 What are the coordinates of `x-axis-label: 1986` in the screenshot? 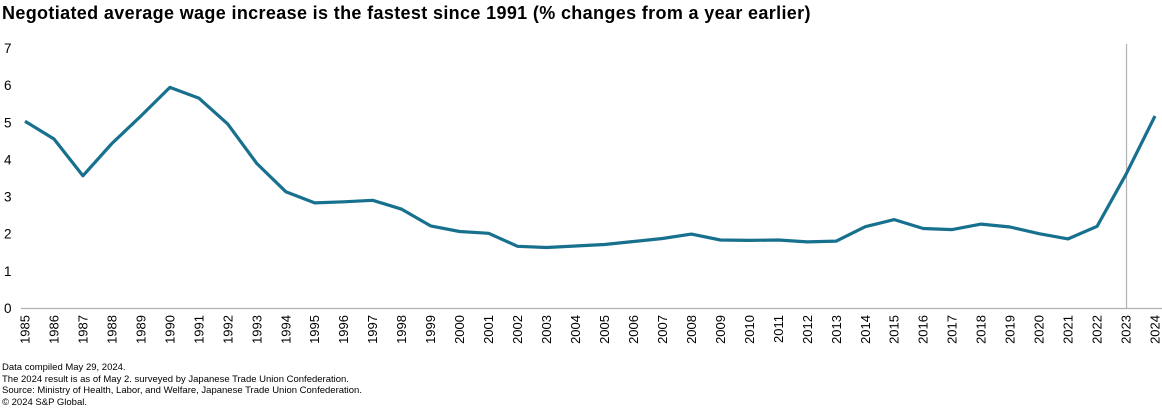 It's located at (53, 329).